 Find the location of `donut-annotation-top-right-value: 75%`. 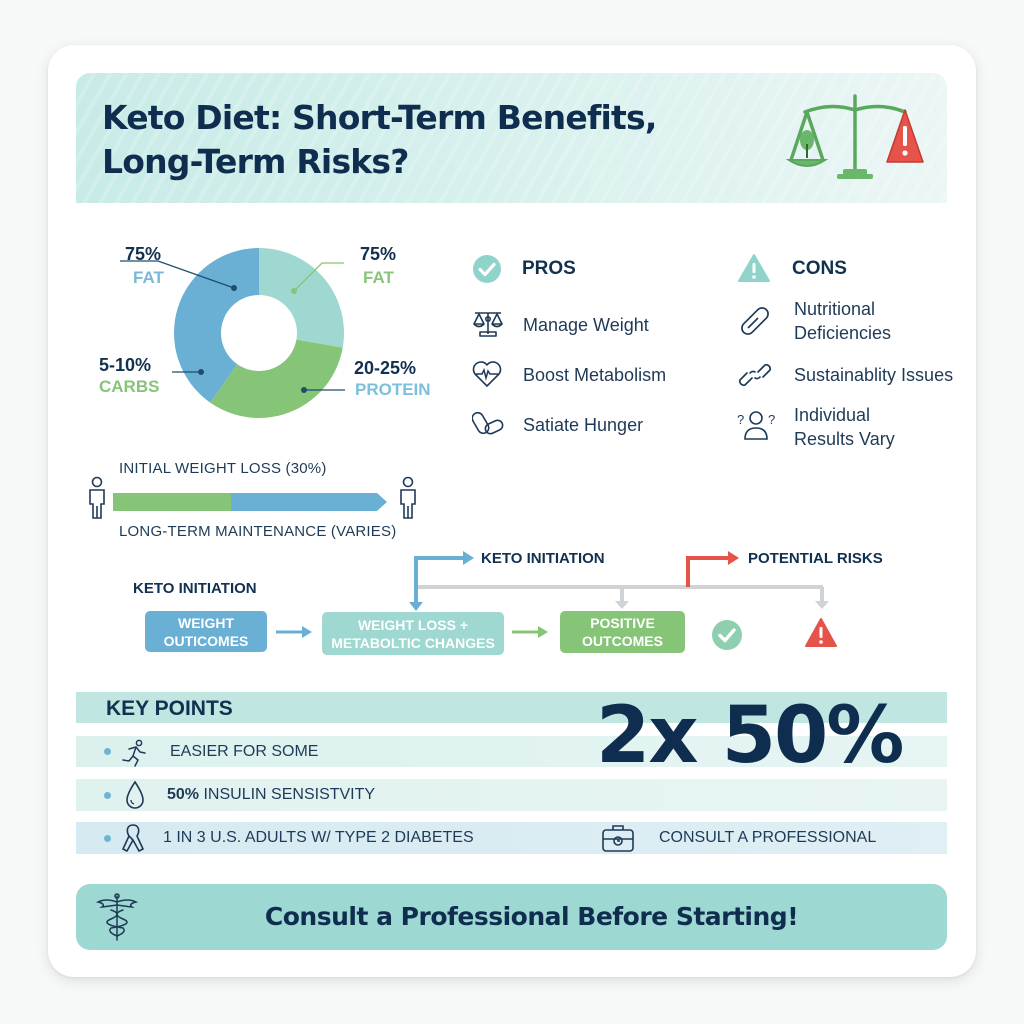

donut-annotation-top-right-value: 75% is located at coordinates (378, 254).